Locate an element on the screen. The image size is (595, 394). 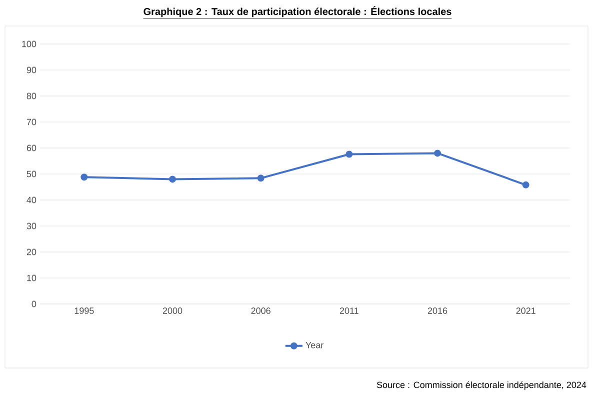
y-tick-label: 10 is located at coordinates (31, 278).